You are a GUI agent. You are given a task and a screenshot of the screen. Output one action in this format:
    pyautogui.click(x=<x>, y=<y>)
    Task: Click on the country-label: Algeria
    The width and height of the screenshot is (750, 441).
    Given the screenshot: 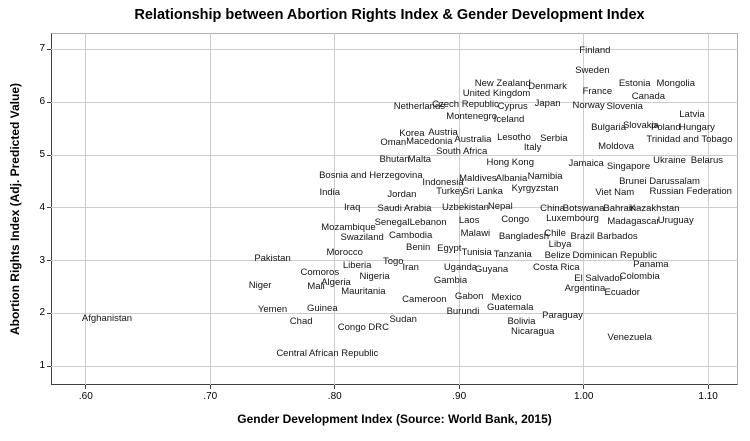 What is the action you would take?
    pyautogui.click(x=336, y=282)
    